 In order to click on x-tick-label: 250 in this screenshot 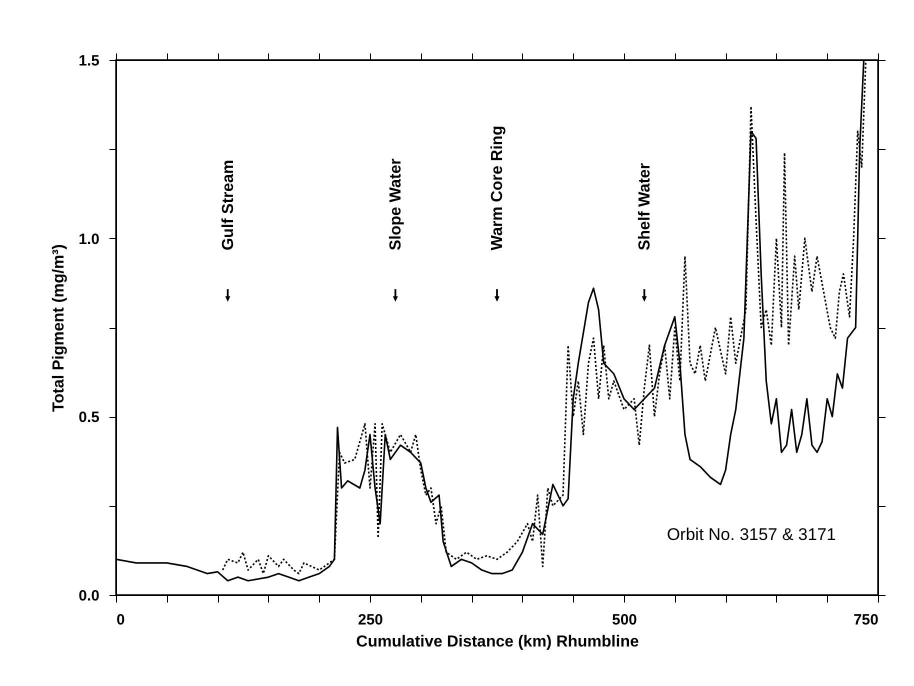, I will do `click(371, 620)`.